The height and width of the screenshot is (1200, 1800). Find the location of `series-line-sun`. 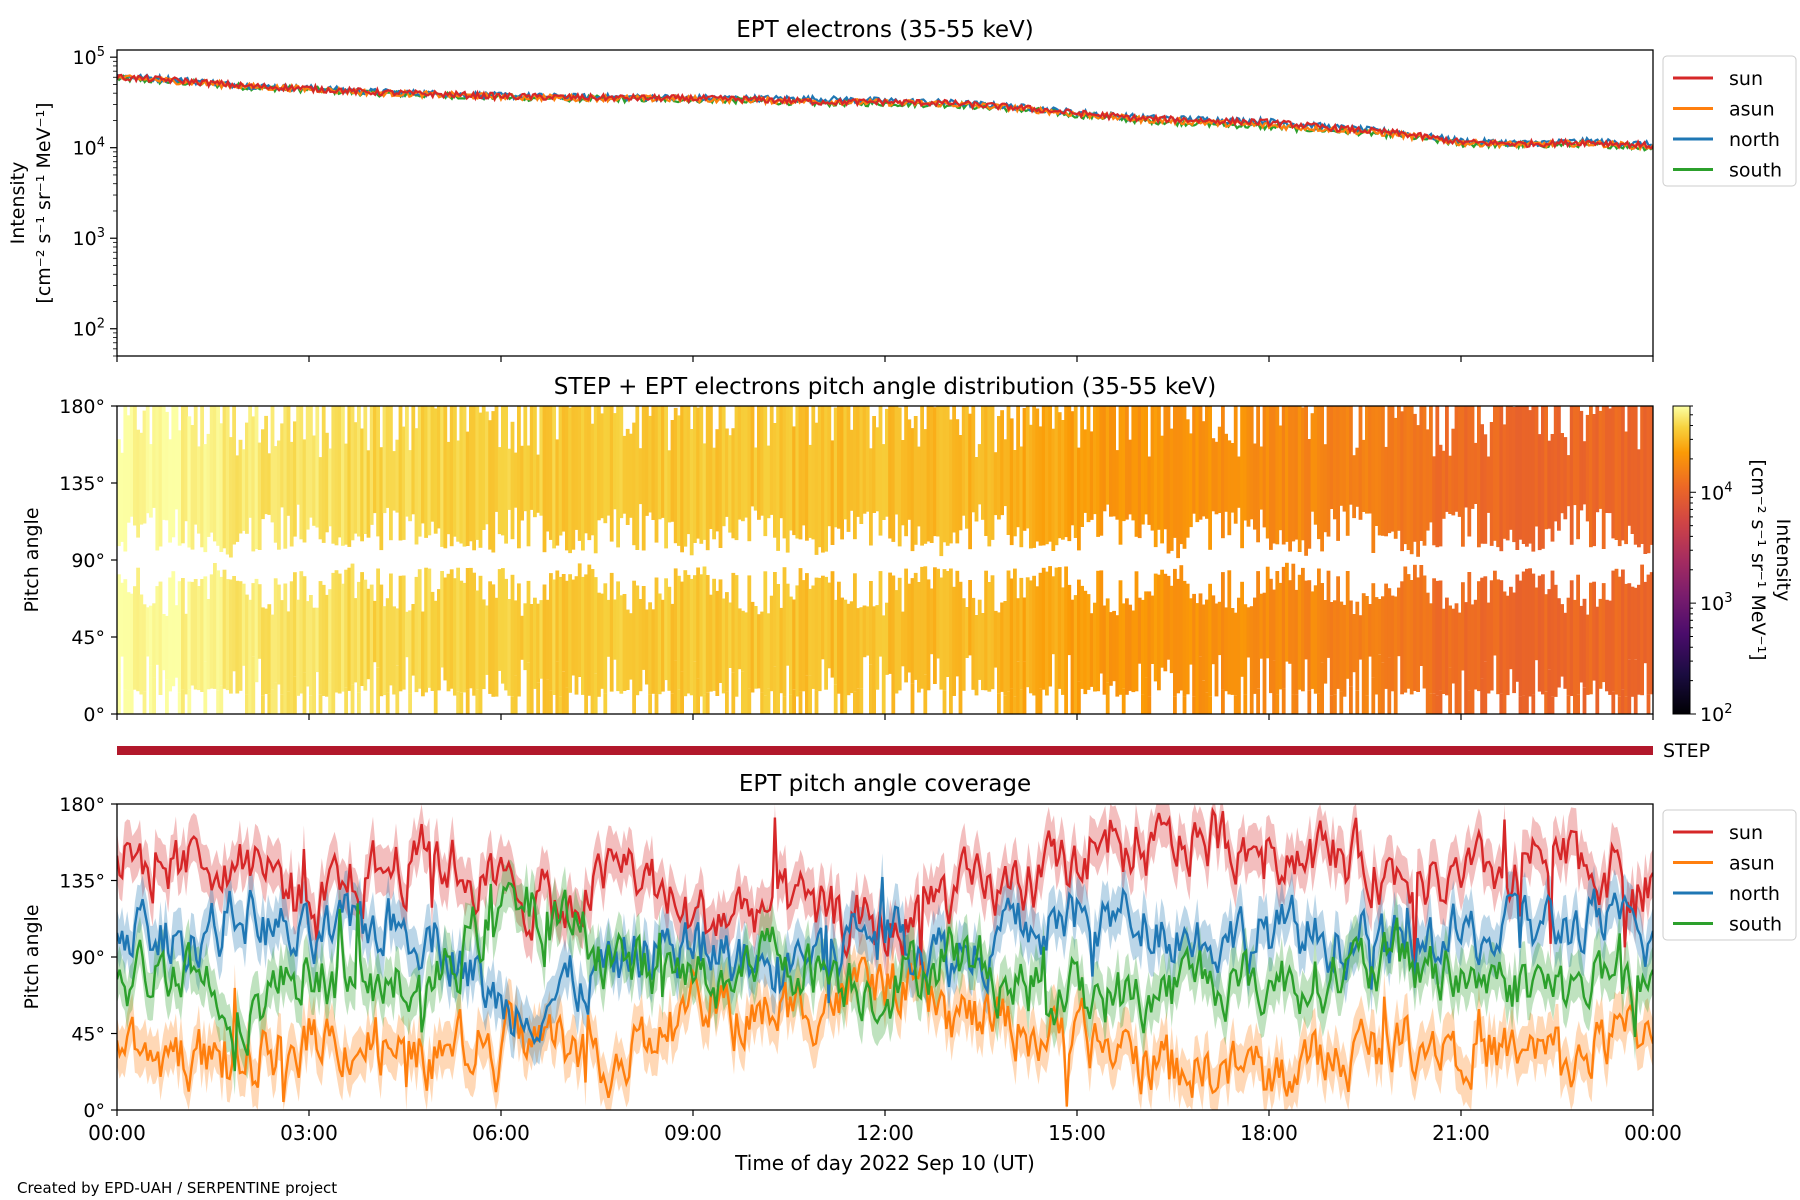

series-line-sun is located at coordinates (885, 886).